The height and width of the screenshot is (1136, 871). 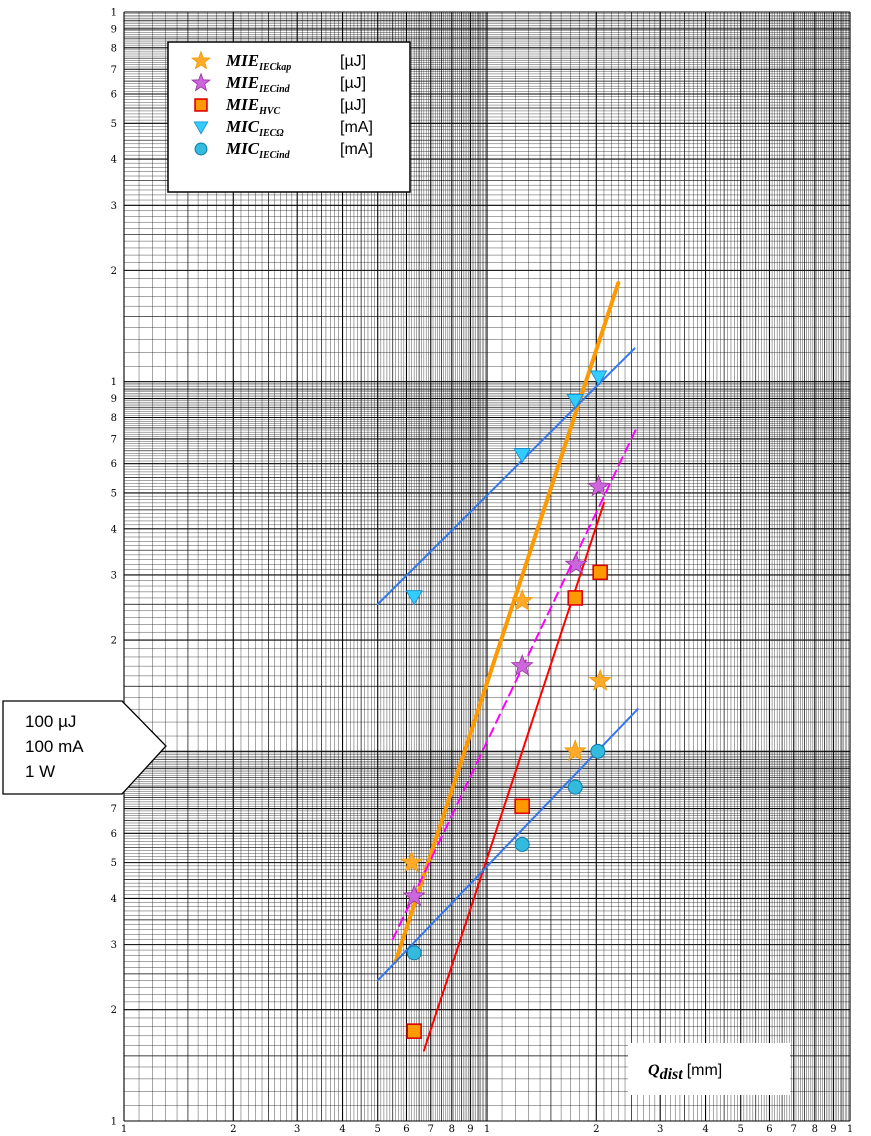 I want to click on legend-label: MICIECind, so click(x=258, y=150).